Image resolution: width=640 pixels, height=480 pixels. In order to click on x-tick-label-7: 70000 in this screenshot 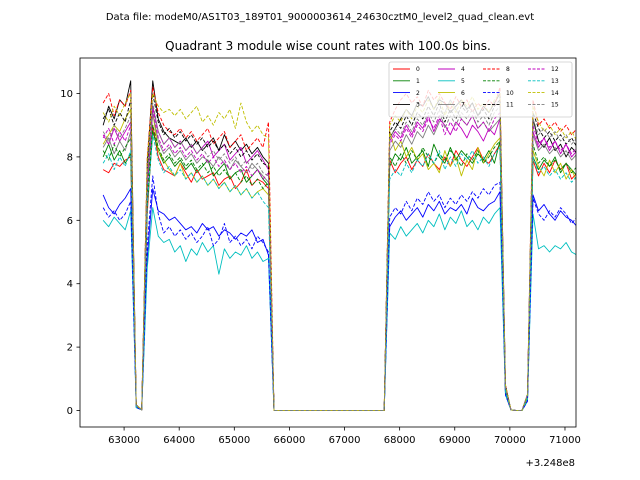, I will do `click(510, 440)`.